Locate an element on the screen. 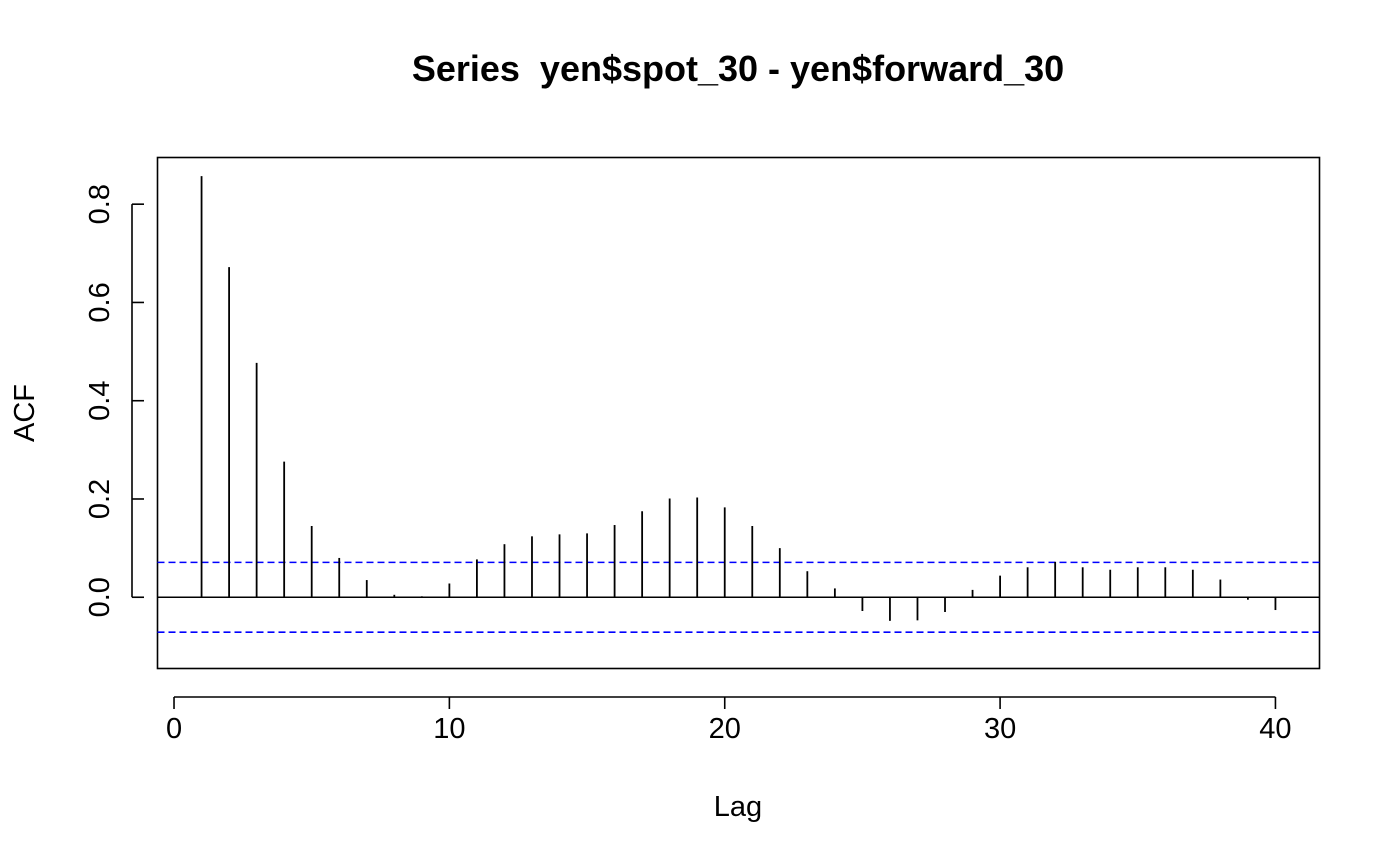  y-tick-label-0: 0.0 is located at coordinates (100, 597).